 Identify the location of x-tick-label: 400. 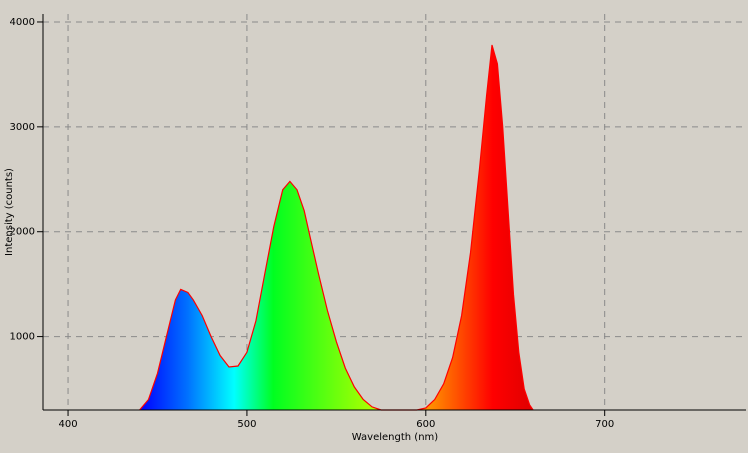
(67, 424).